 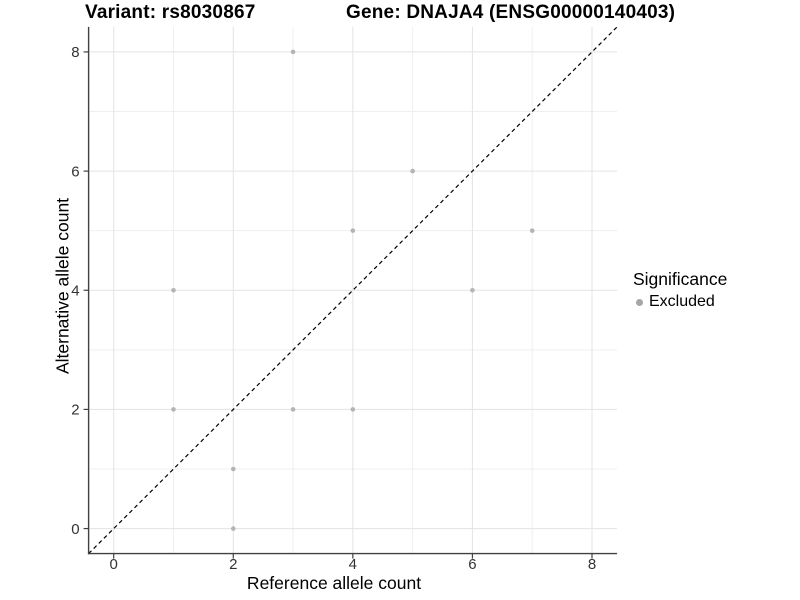 I want to click on x-tick-label: 8, so click(x=592, y=564).